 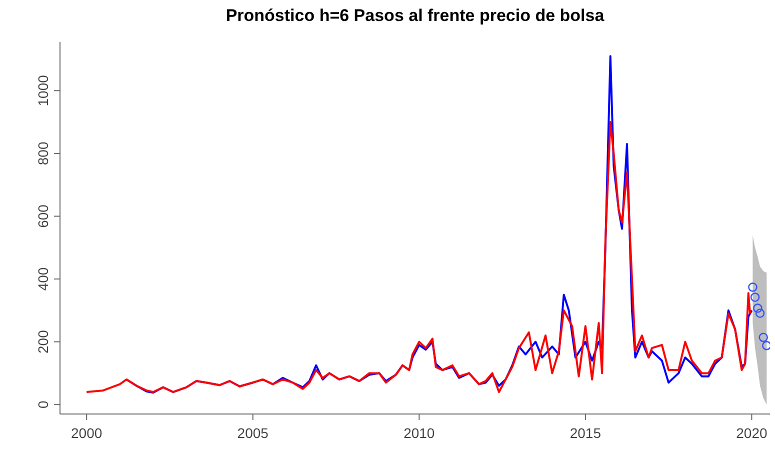 What do you see at coordinates (752, 432) in the screenshot?
I see `x-tick-label: 2020` at bounding box center [752, 432].